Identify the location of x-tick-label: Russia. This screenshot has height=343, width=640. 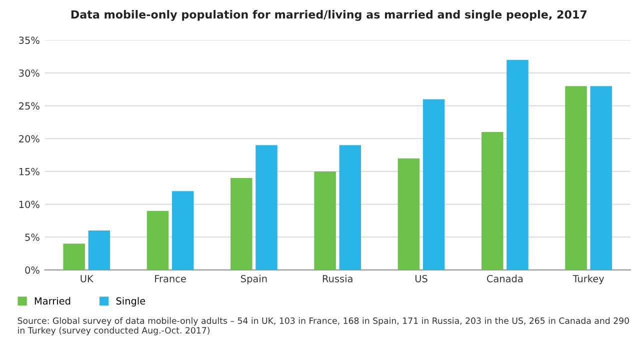
(337, 278).